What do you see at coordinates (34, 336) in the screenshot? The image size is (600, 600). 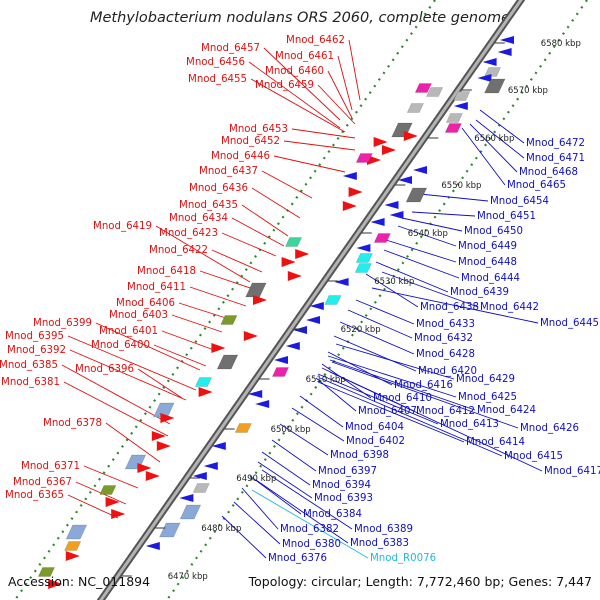 I see `forward-gene-label: Mnod_6395` at bounding box center [34, 336].